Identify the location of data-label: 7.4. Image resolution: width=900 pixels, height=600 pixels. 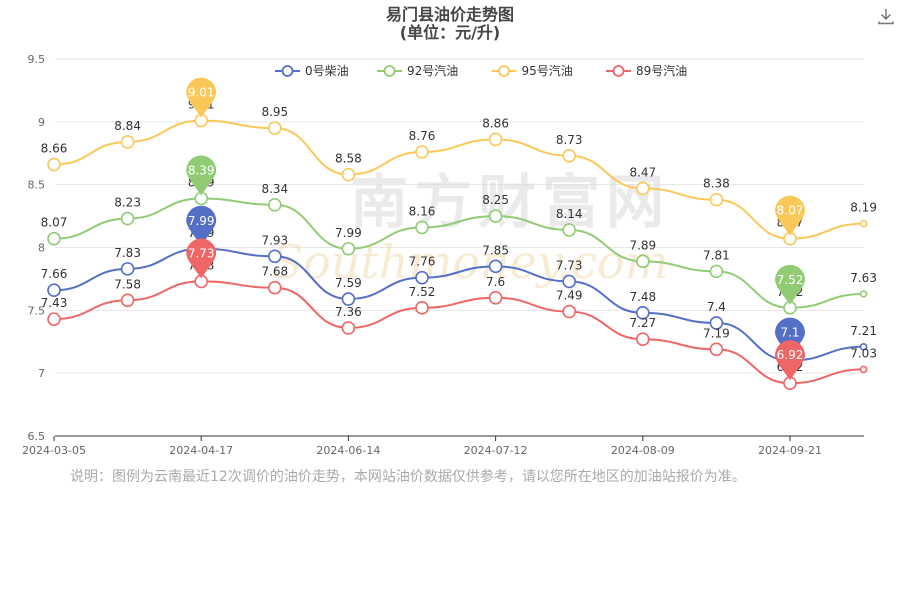
(716, 307).